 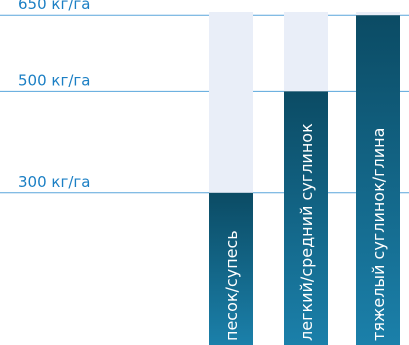 What do you see at coordinates (378, 234) in the screenshot?
I see `bar-category-label: тяжелый суглинок/глина` at bounding box center [378, 234].